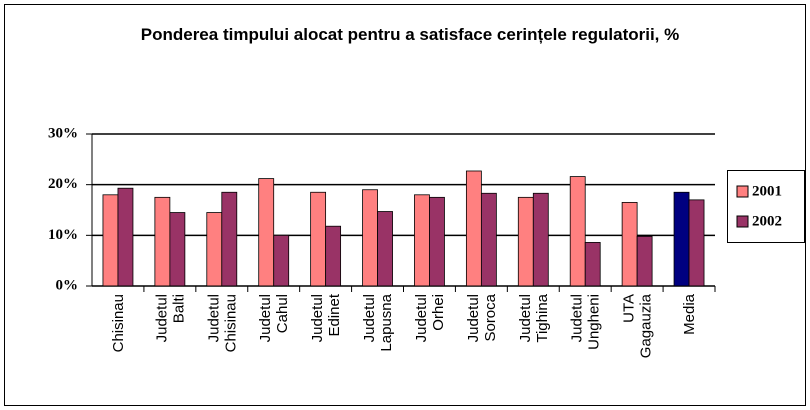 This screenshot has height=410, width=810. What do you see at coordinates (63, 184) in the screenshot?
I see `y-tick-label: 20%` at bounding box center [63, 184].